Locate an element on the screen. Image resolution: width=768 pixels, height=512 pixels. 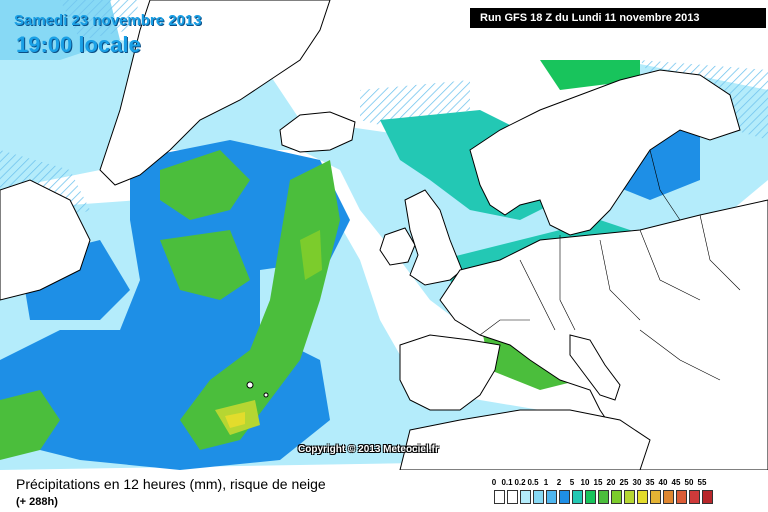
iberia is located at coordinates (450, 372).